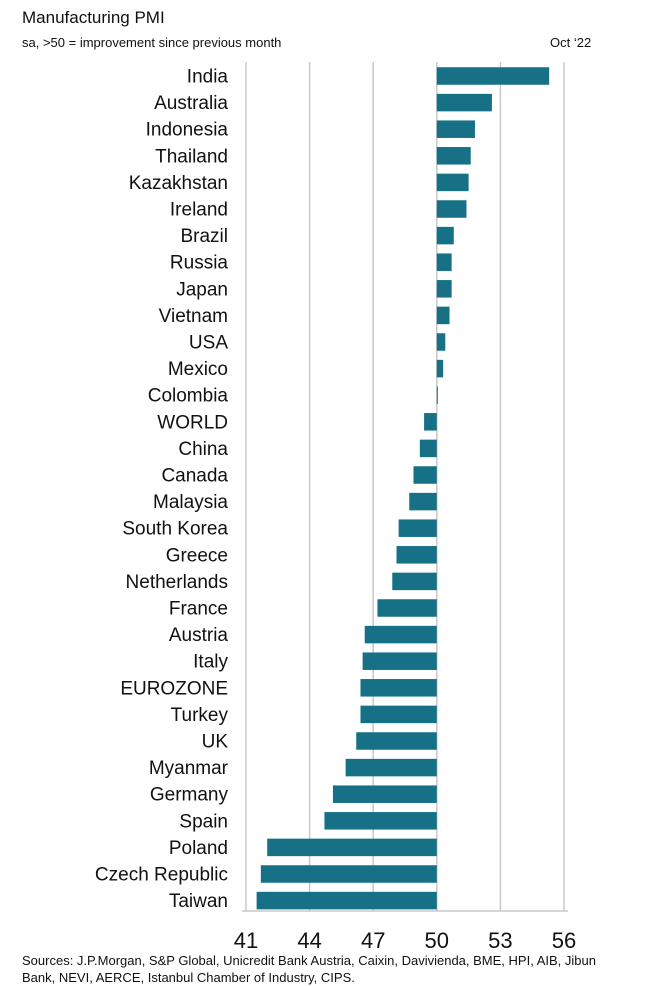 The width and height of the screenshot is (652, 986). I want to click on x-tick-label: 41, so click(246, 940).